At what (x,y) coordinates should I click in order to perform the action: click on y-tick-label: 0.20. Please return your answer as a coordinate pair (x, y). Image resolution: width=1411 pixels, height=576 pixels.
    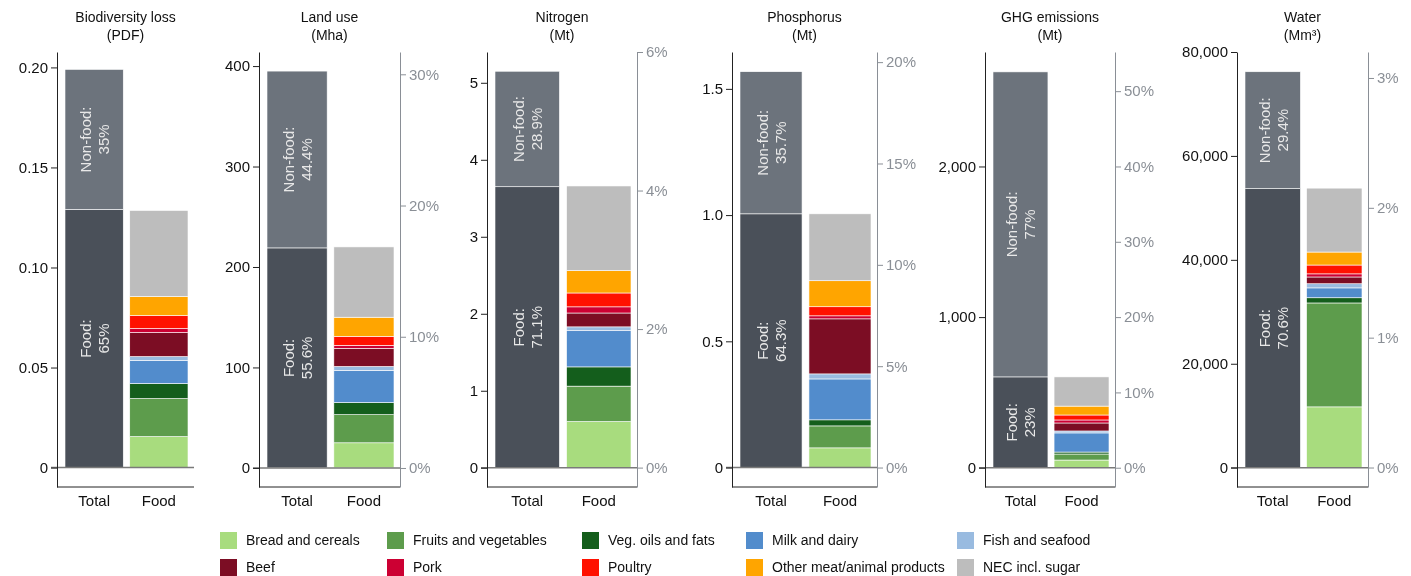
    Looking at the image, I should click on (33, 67).